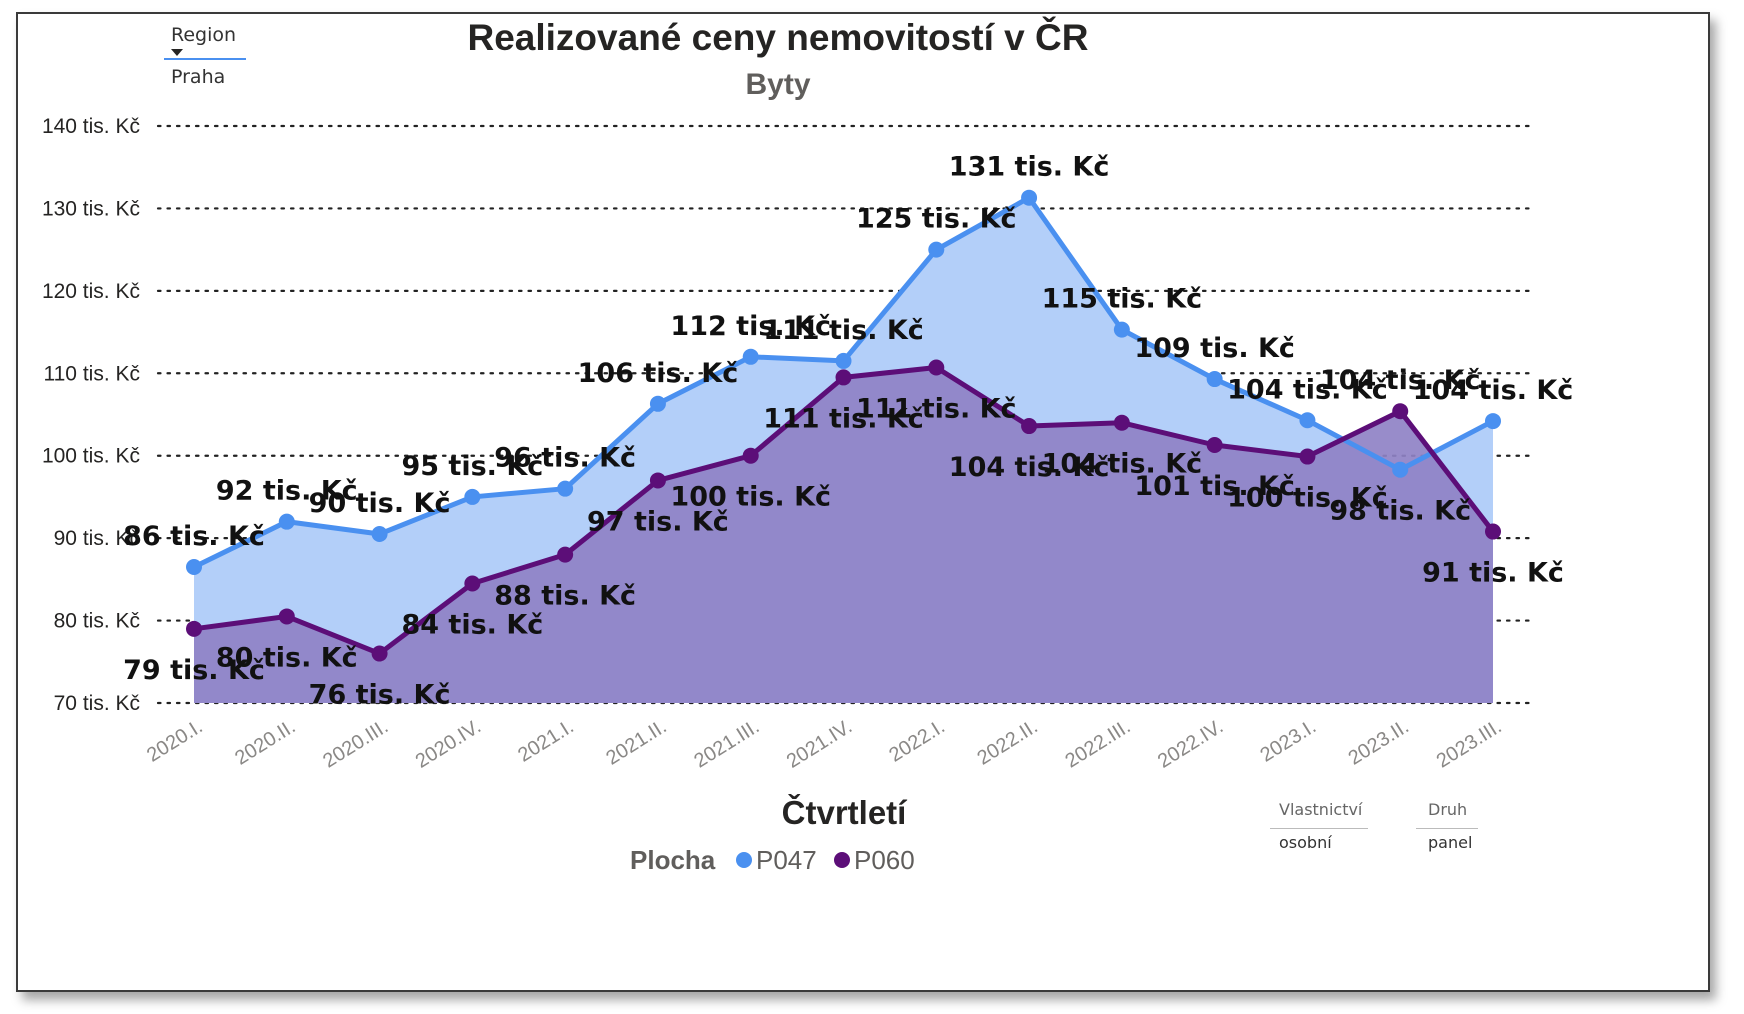 Image resolution: width=1744 pixels, height=1014 pixels. I want to click on data-label: 88 tis. Kč, so click(565, 596).